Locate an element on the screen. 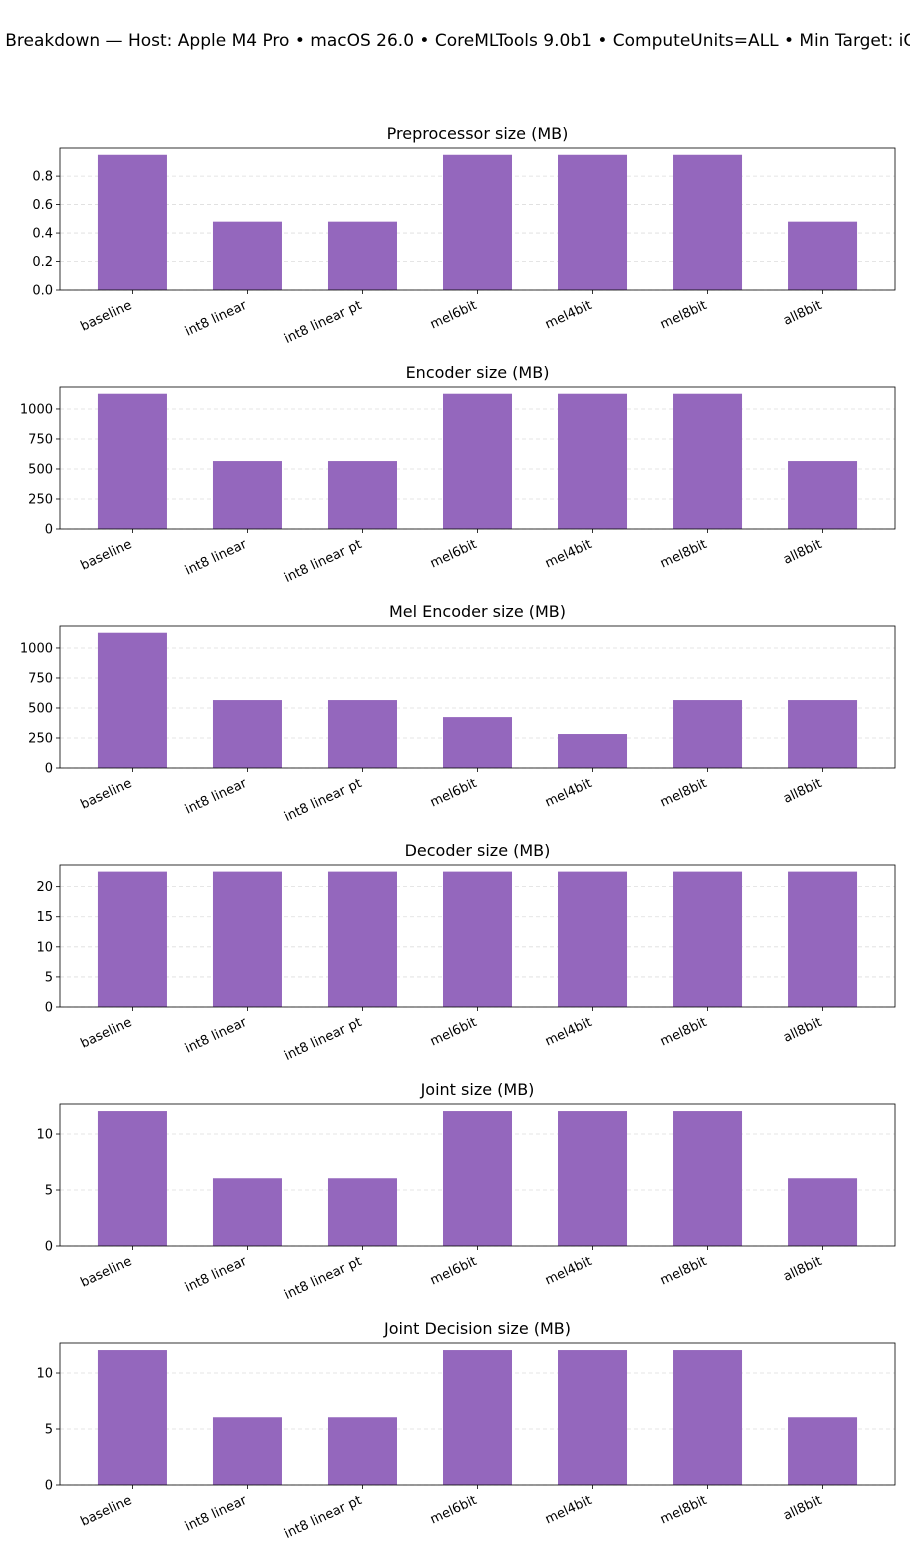  y-tick-label: 0.0 is located at coordinates (42, 291).